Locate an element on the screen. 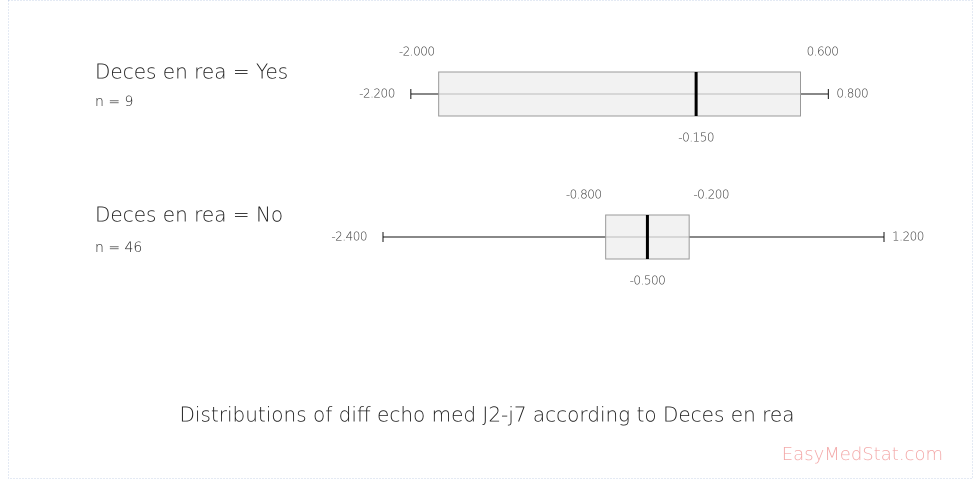 Image resolution: width=974 pixels, height=479 pixels. median-label: -0.500 is located at coordinates (648, 281).